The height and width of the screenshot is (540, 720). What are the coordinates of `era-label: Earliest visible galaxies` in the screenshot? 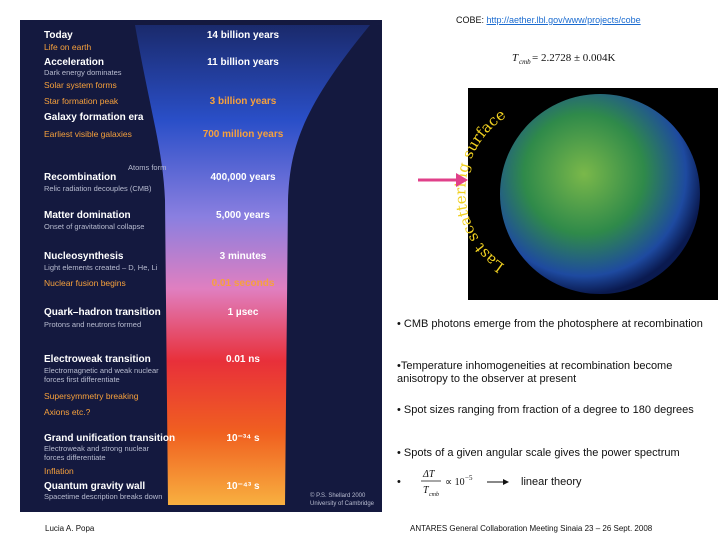 It's located at (88, 134).